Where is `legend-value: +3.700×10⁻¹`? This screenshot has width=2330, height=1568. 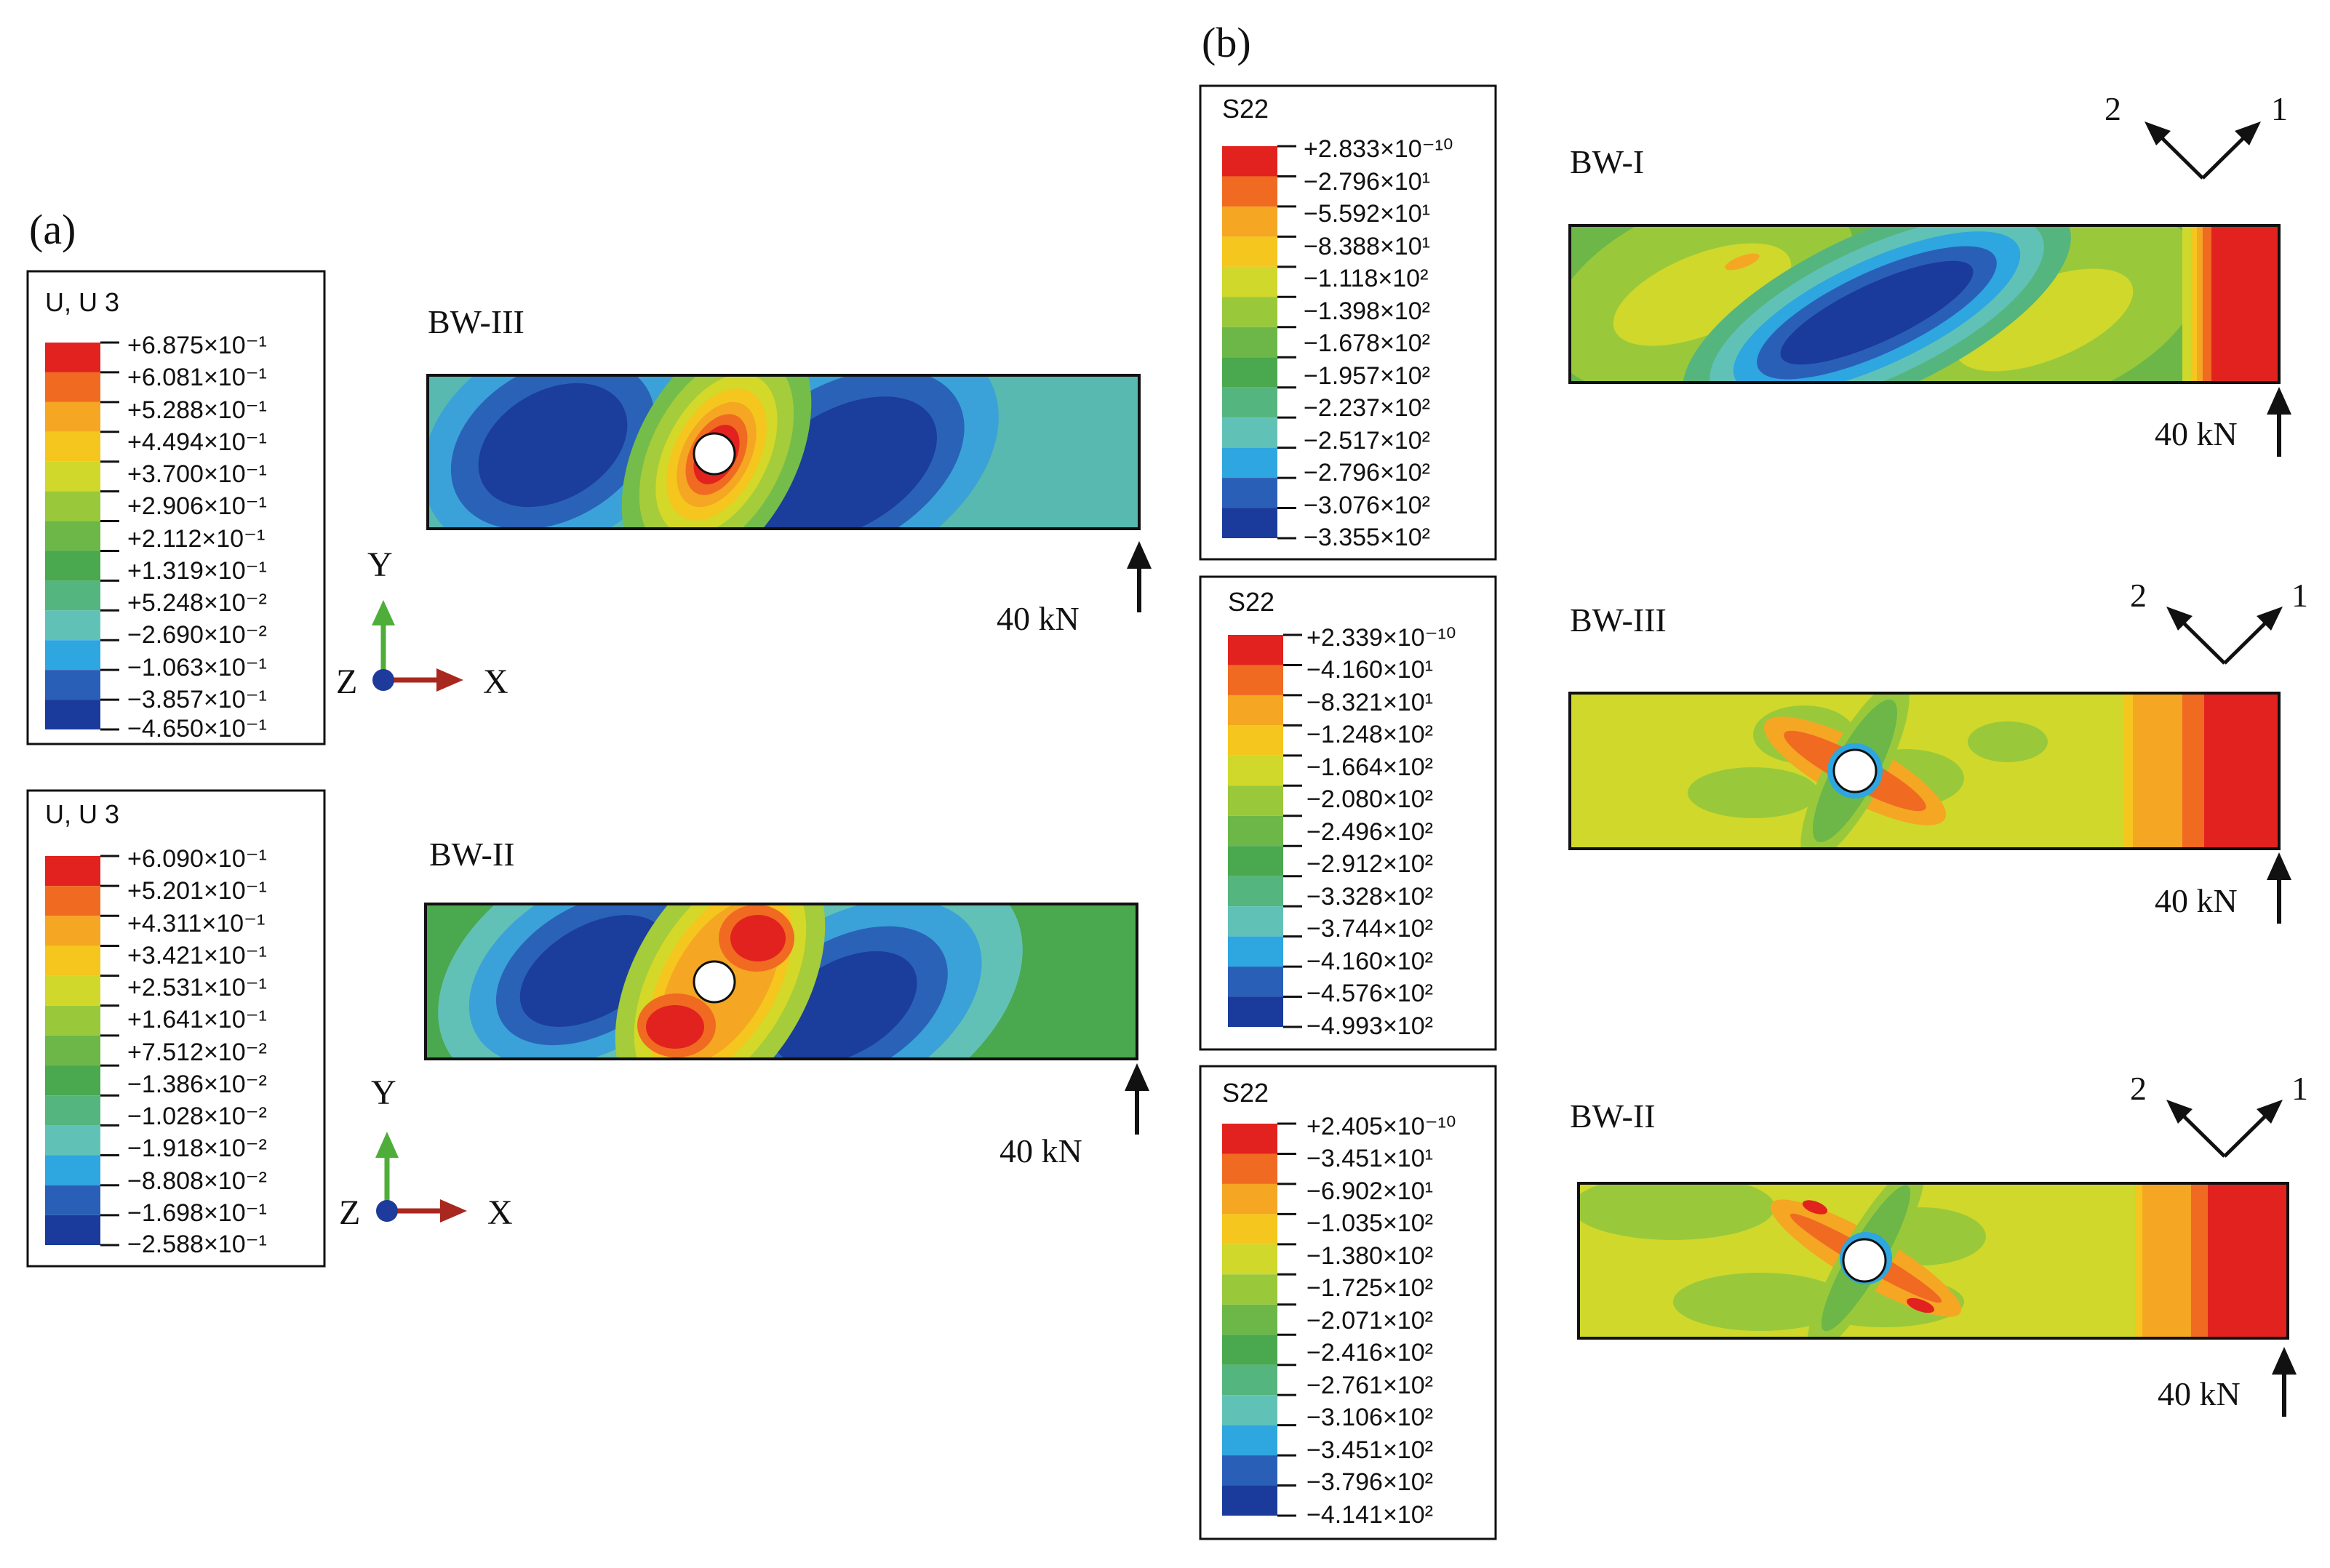 legend-value: +3.700×10⁻¹ is located at coordinates (197, 474).